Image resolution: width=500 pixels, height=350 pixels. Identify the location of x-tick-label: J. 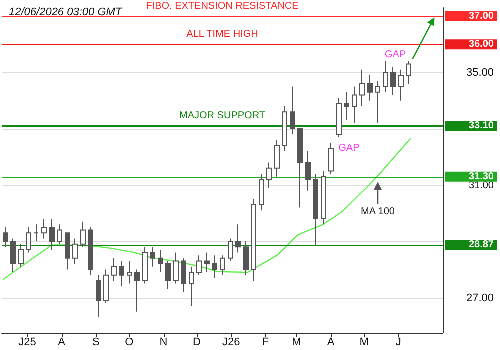
(399, 342).